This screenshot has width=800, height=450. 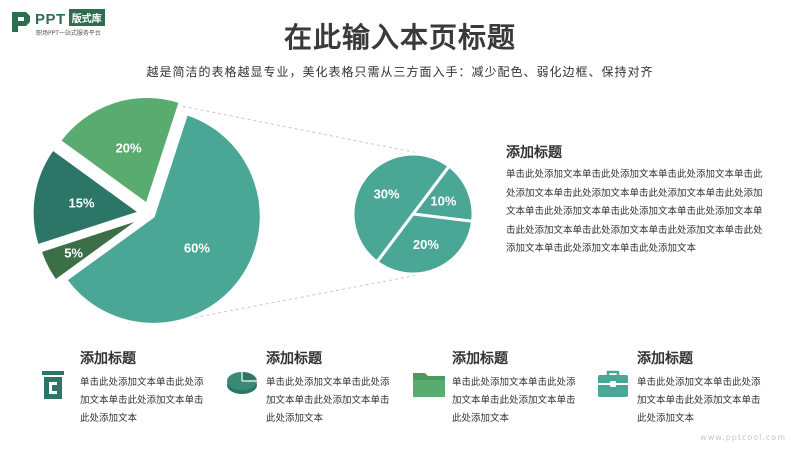 What do you see at coordinates (399, 37) in the screenshot?
I see `page-title: 在此输入本页标题` at bounding box center [399, 37].